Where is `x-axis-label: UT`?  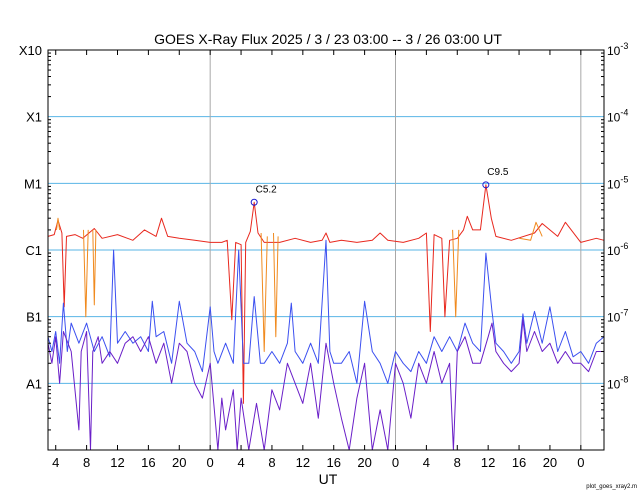
x-axis-label: UT is located at coordinates (328, 479).